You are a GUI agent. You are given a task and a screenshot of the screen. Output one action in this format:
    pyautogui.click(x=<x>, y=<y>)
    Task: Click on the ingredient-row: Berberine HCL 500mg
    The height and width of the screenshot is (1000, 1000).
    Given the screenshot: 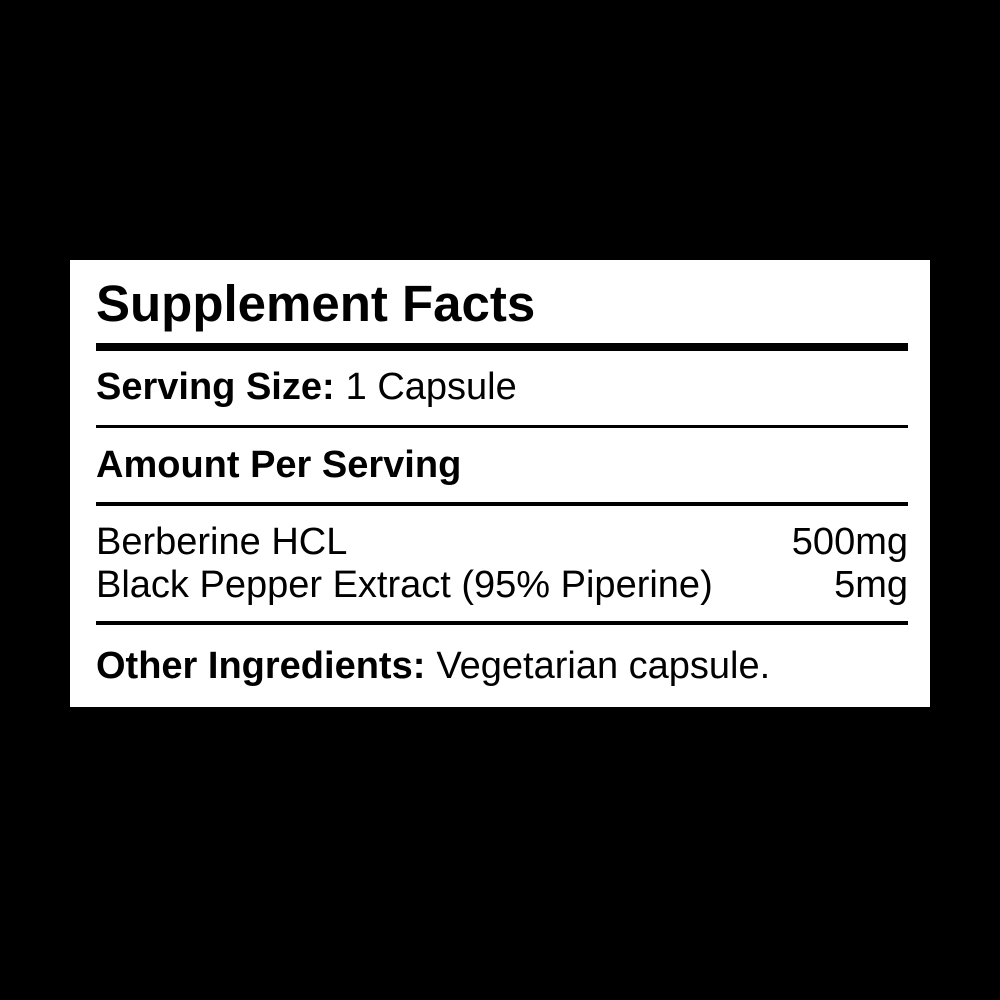 What is the action you would take?
    pyautogui.click(x=502, y=542)
    